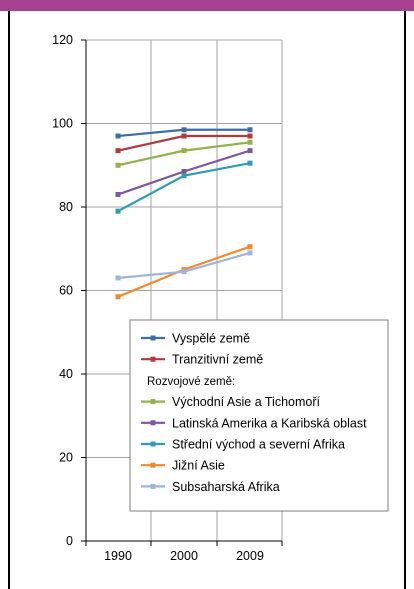 The height and width of the screenshot is (589, 414). Describe the element at coordinates (66, 458) in the screenshot. I see `y-tick-label: 20` at that location.